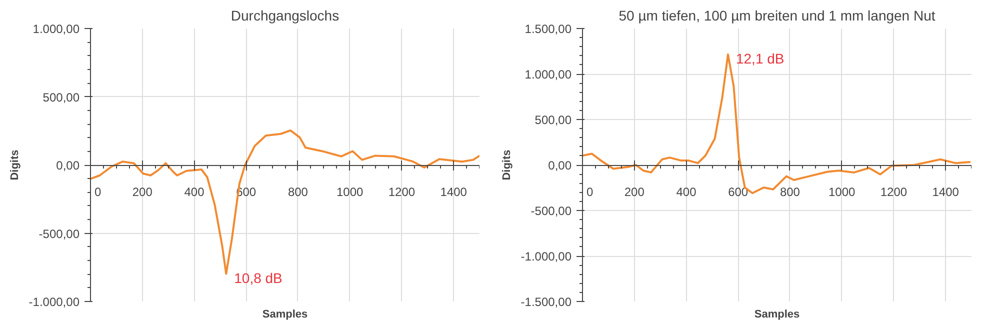 The width and height of the screenshot is (996, 331). What do you see at coordinates (760, 58) in the screenshot?
I see `annotation: 12,1 dB` at bounding box center [760, 58].